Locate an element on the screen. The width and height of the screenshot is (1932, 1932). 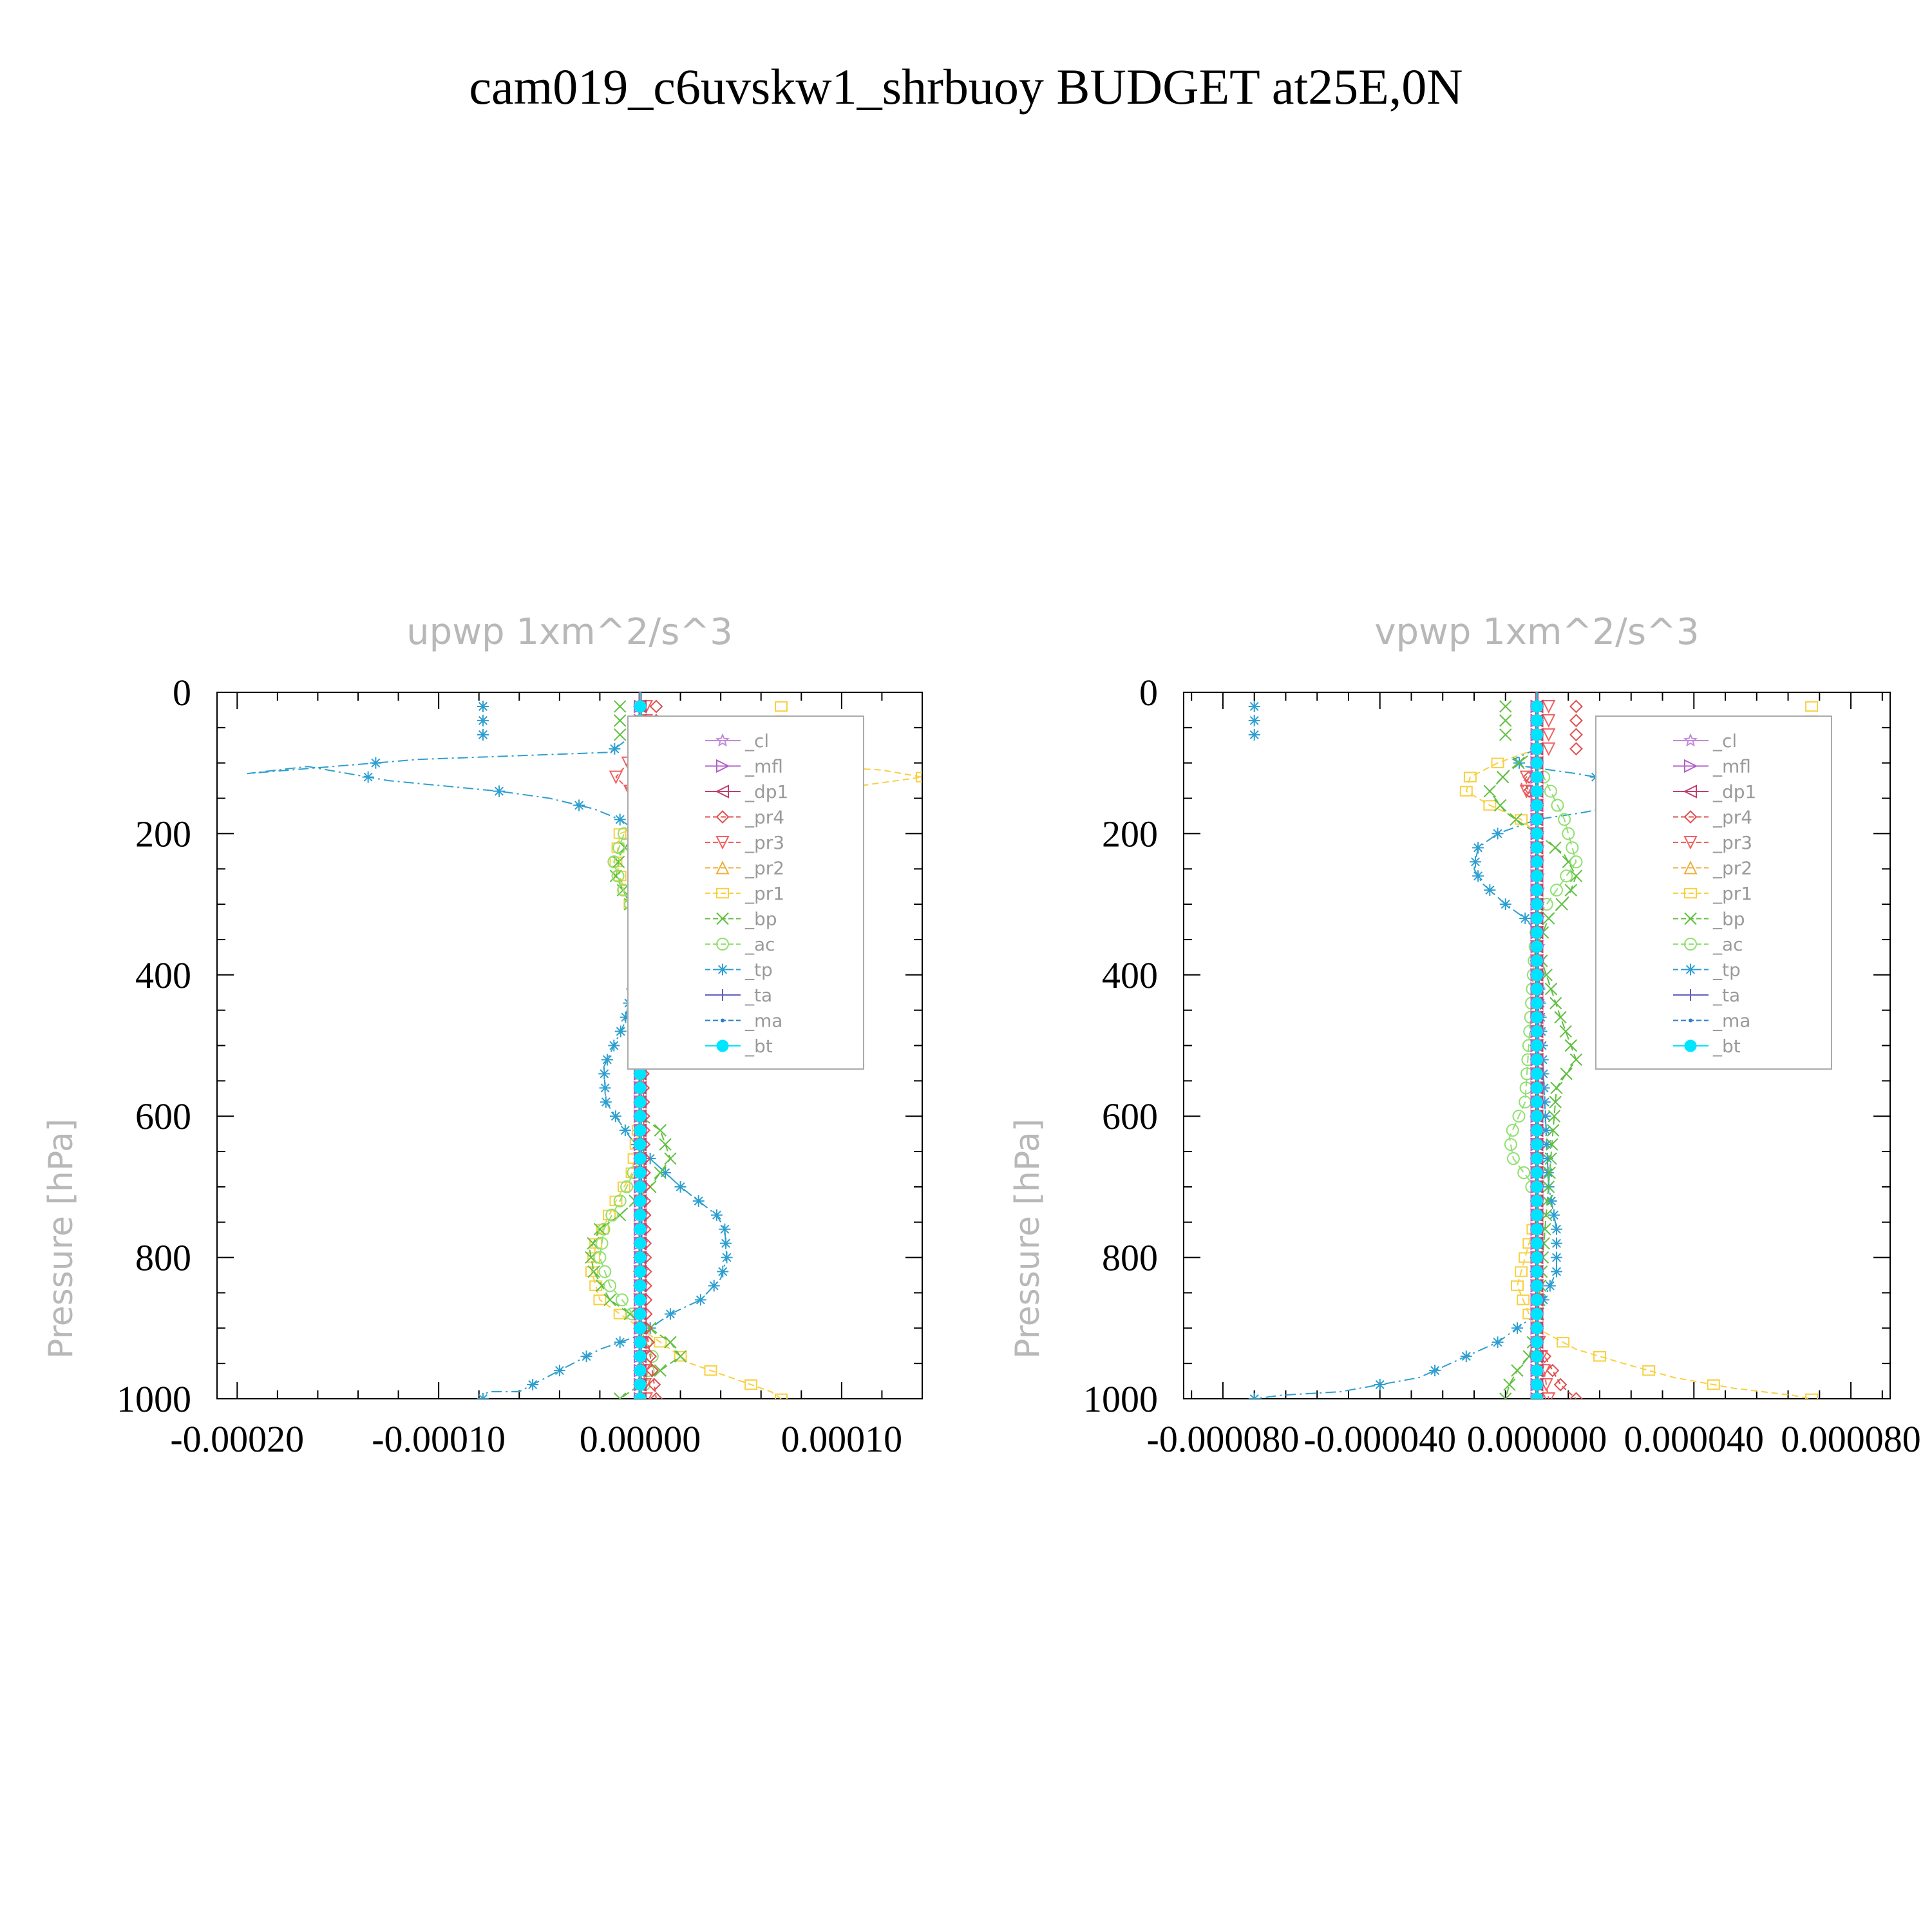
legend-item-pr3: _pr3 is located at coordinates (745, 843).